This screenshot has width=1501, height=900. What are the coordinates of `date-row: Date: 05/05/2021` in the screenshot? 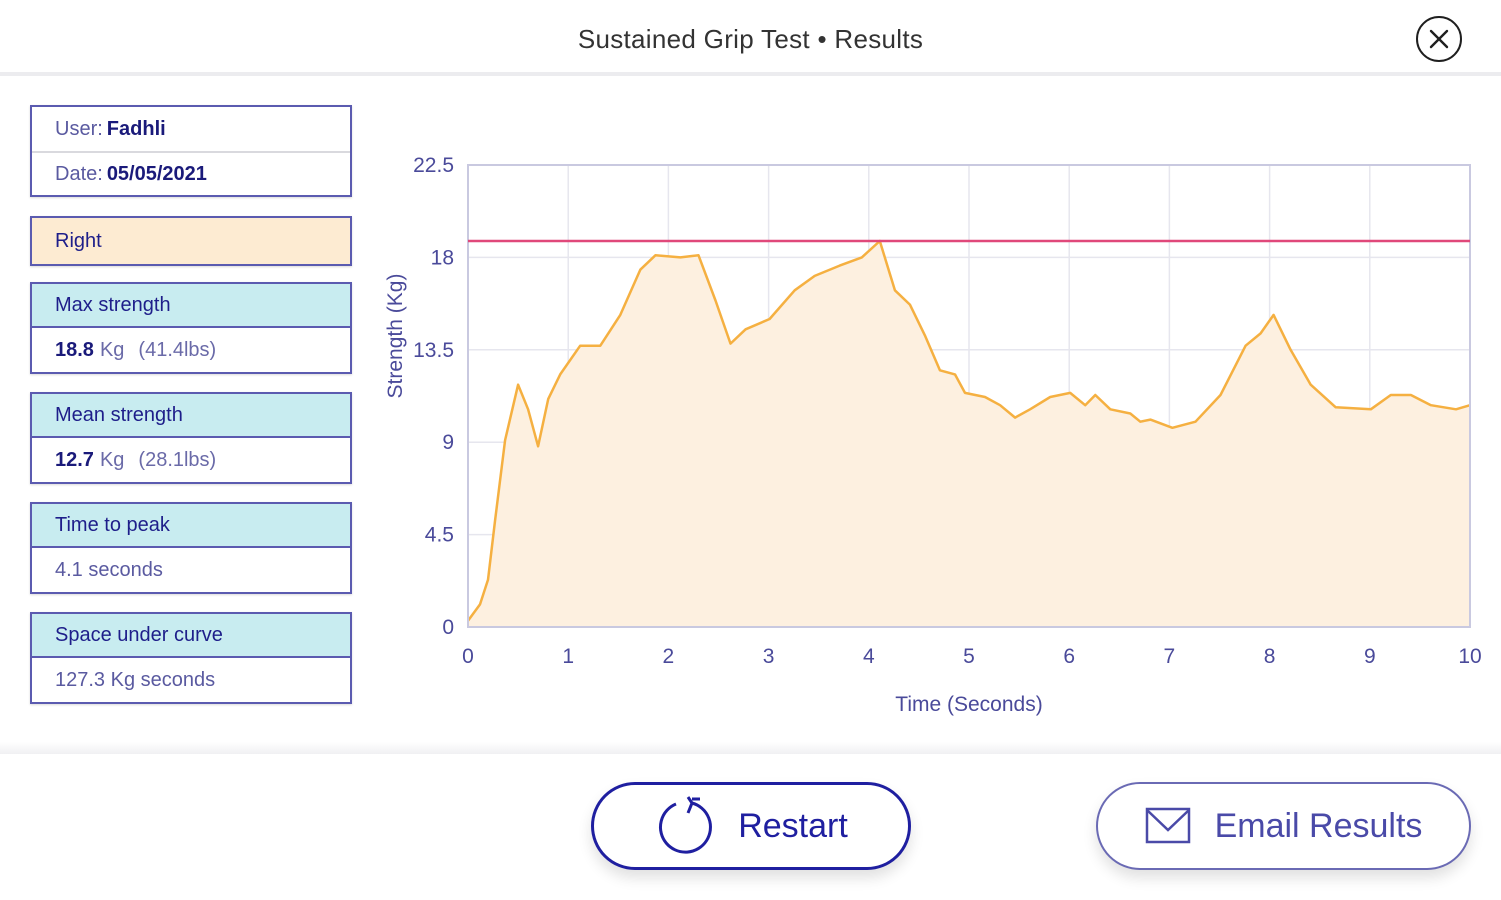 It's located at (191, 173).